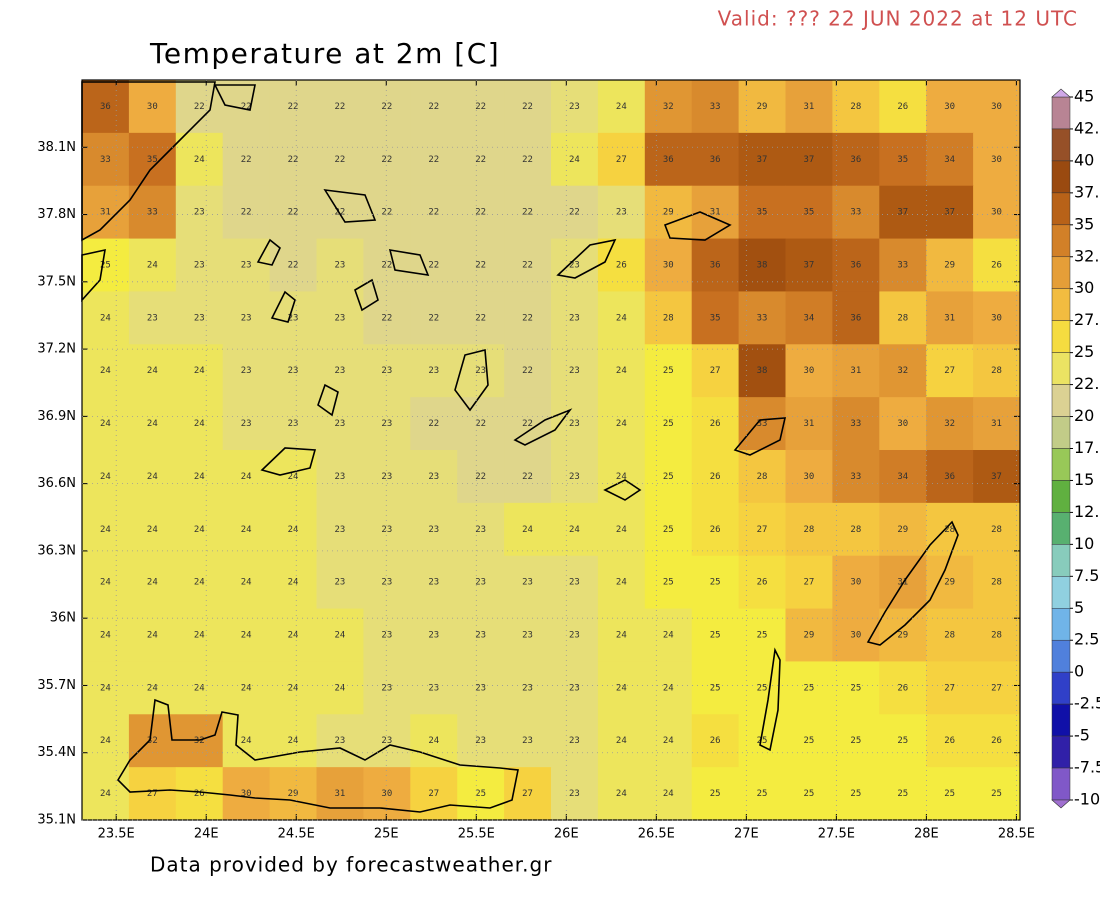 The height and width of the screenshot is (900, 1100). Describe the element at coordinates (56, 214) in the screenshot. I see `y-tick-label: 37.8N` at that location.